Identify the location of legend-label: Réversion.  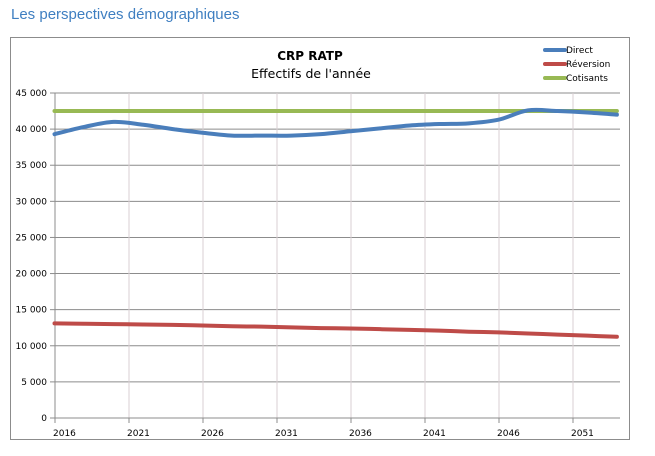
(588, 64).